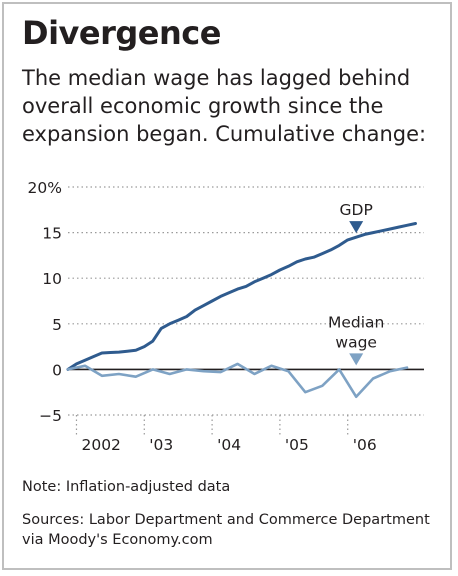 Image resolution: width=458 pixels, height=576 pixels. I want to click on y-tick-label: −5, so click(50, 416).